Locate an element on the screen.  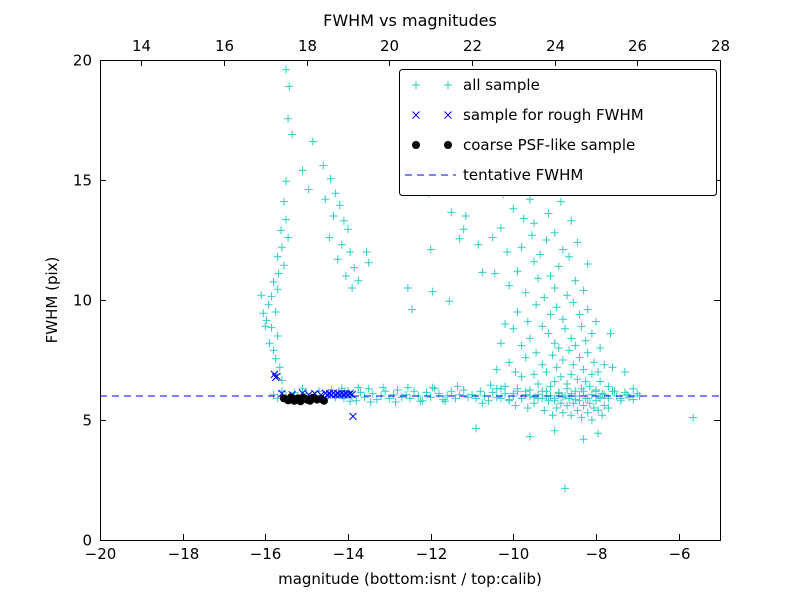
svg-text: −6 is located at coordinates (679, 554).